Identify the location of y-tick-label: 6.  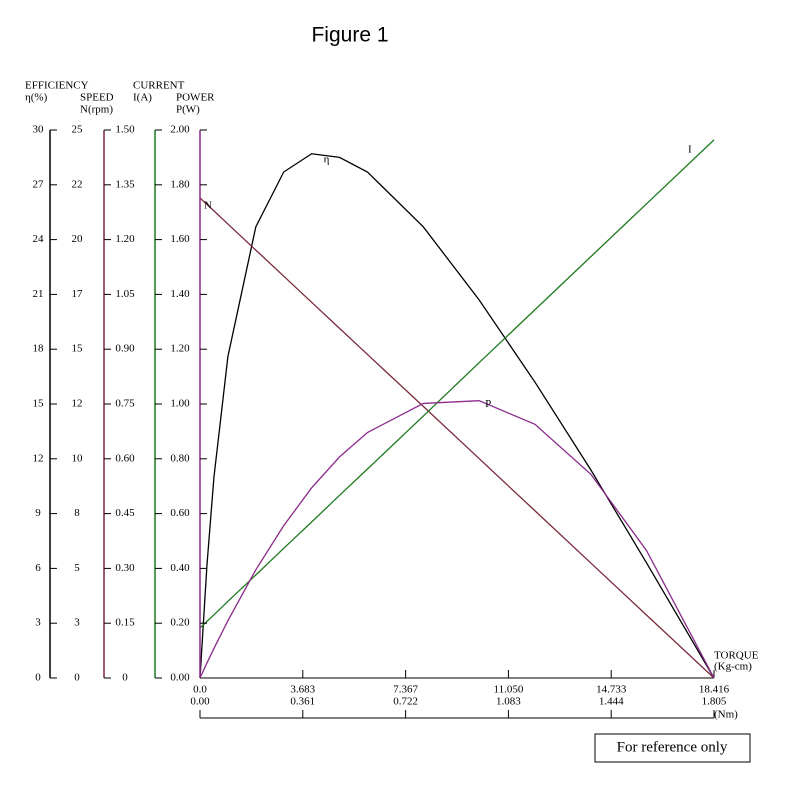
(38, 568).